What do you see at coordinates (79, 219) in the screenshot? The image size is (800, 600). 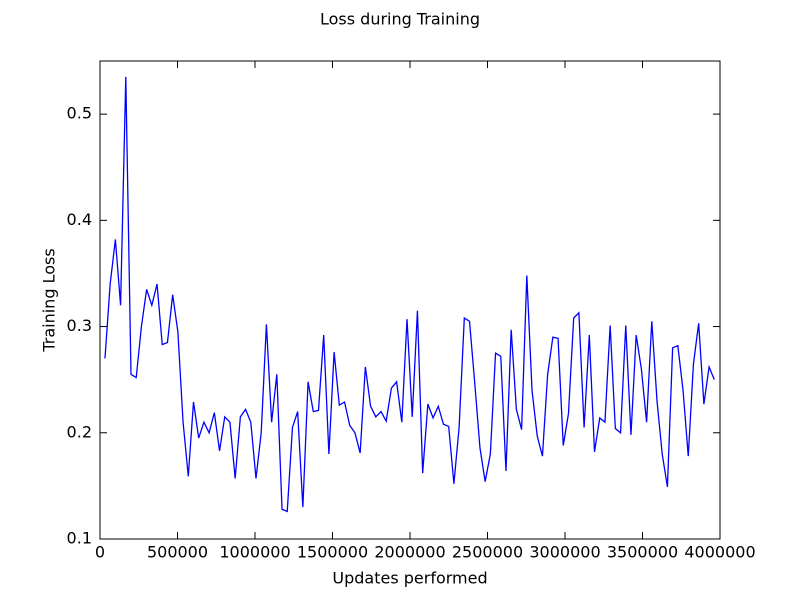 I see `y-tick-label: 0.4` at bounding box center [79, 219].